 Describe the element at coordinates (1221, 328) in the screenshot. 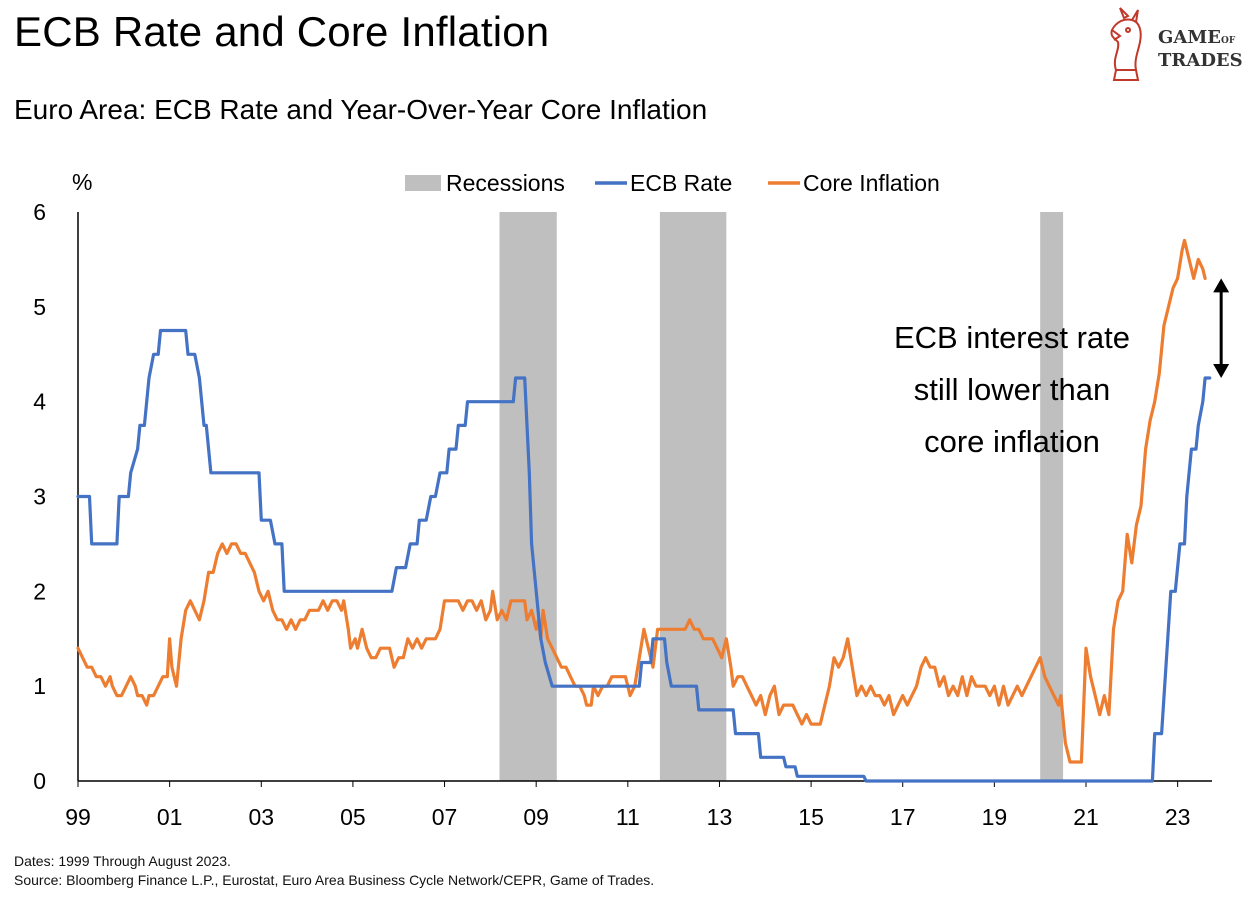

I see `gap-arrow` at that location.